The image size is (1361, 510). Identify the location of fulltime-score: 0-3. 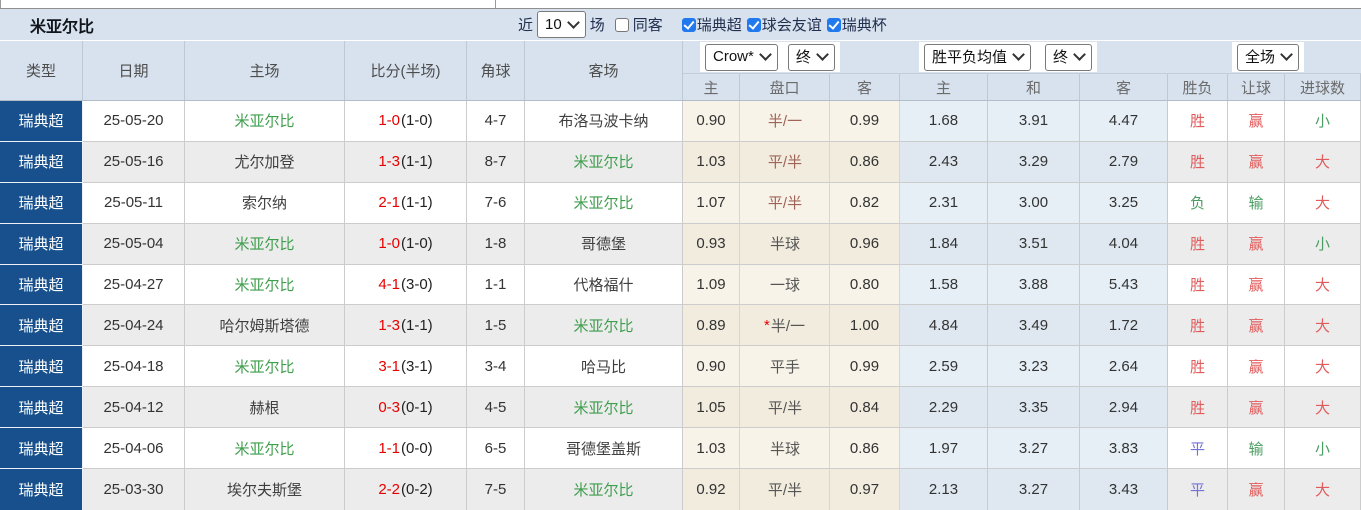
(389, 407).